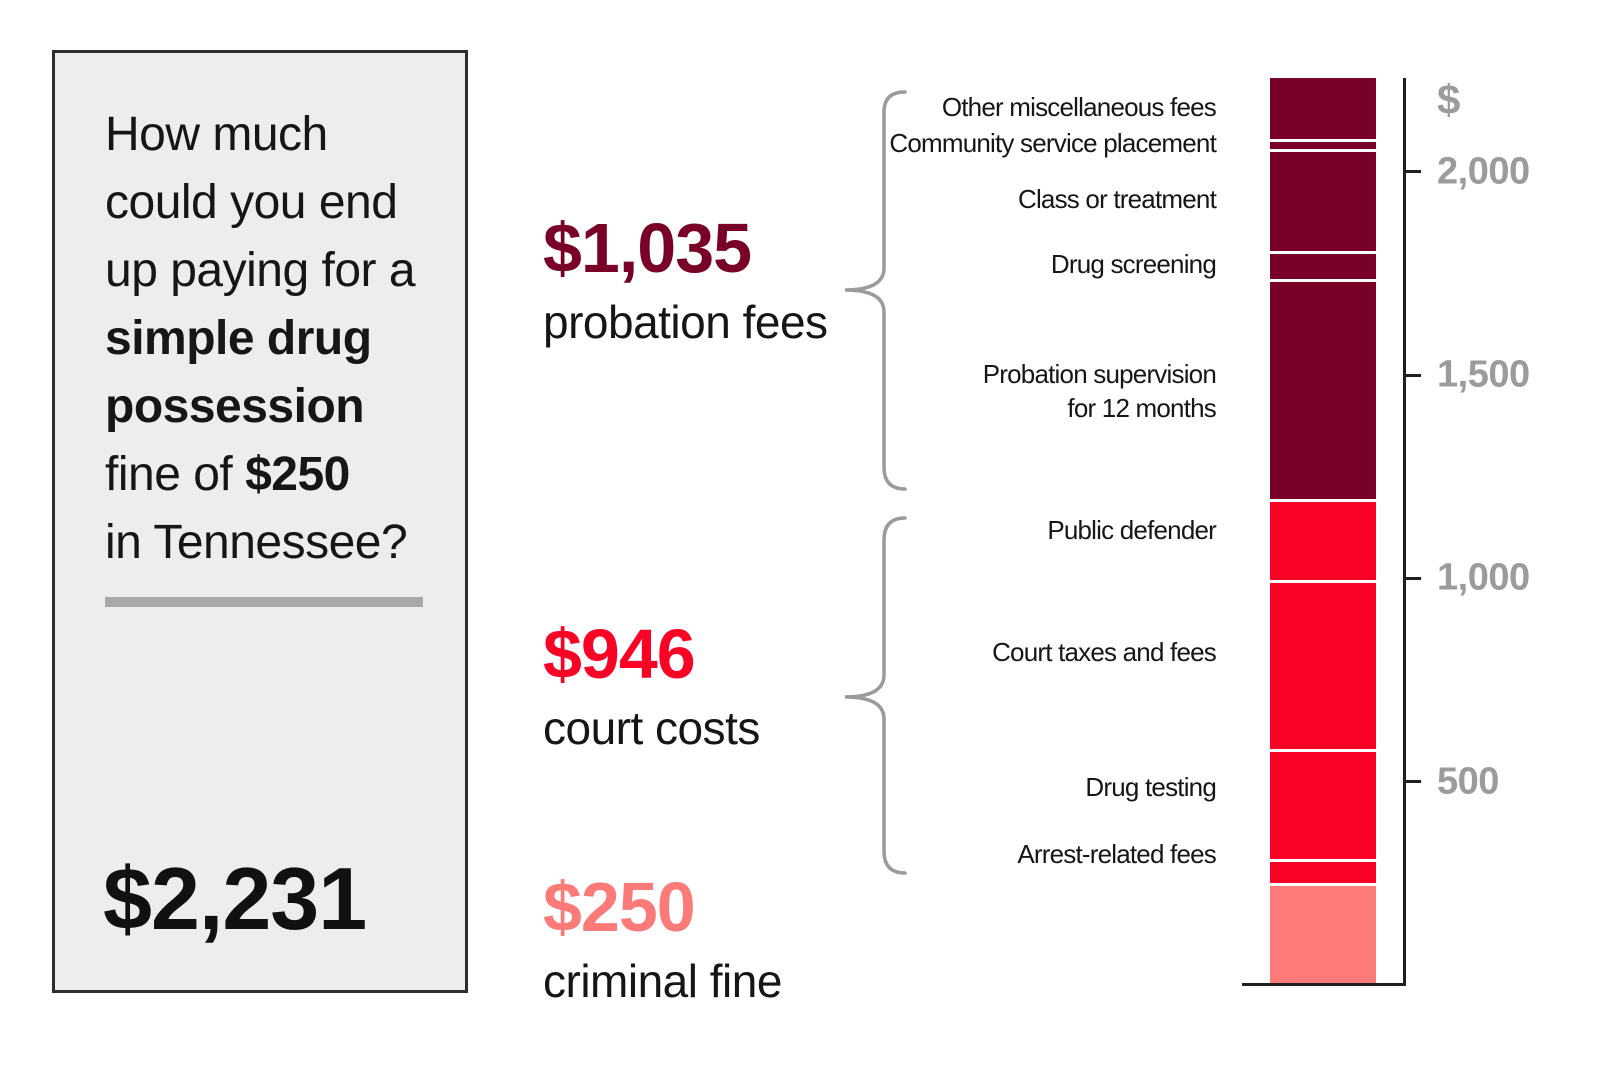 The image size is (1620, 1080). What do you see at coordinates (1079, 107) in the screenshot?
I see `segment-label: Other miscellaneous fees` at bounding box center [1079, 107].